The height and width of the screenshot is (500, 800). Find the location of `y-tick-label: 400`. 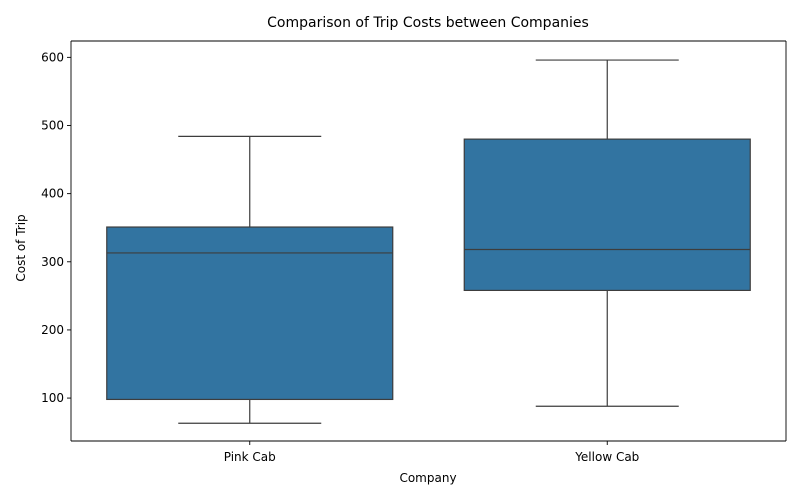

y-tick-label: 400 is located at coordinates (52, 194).